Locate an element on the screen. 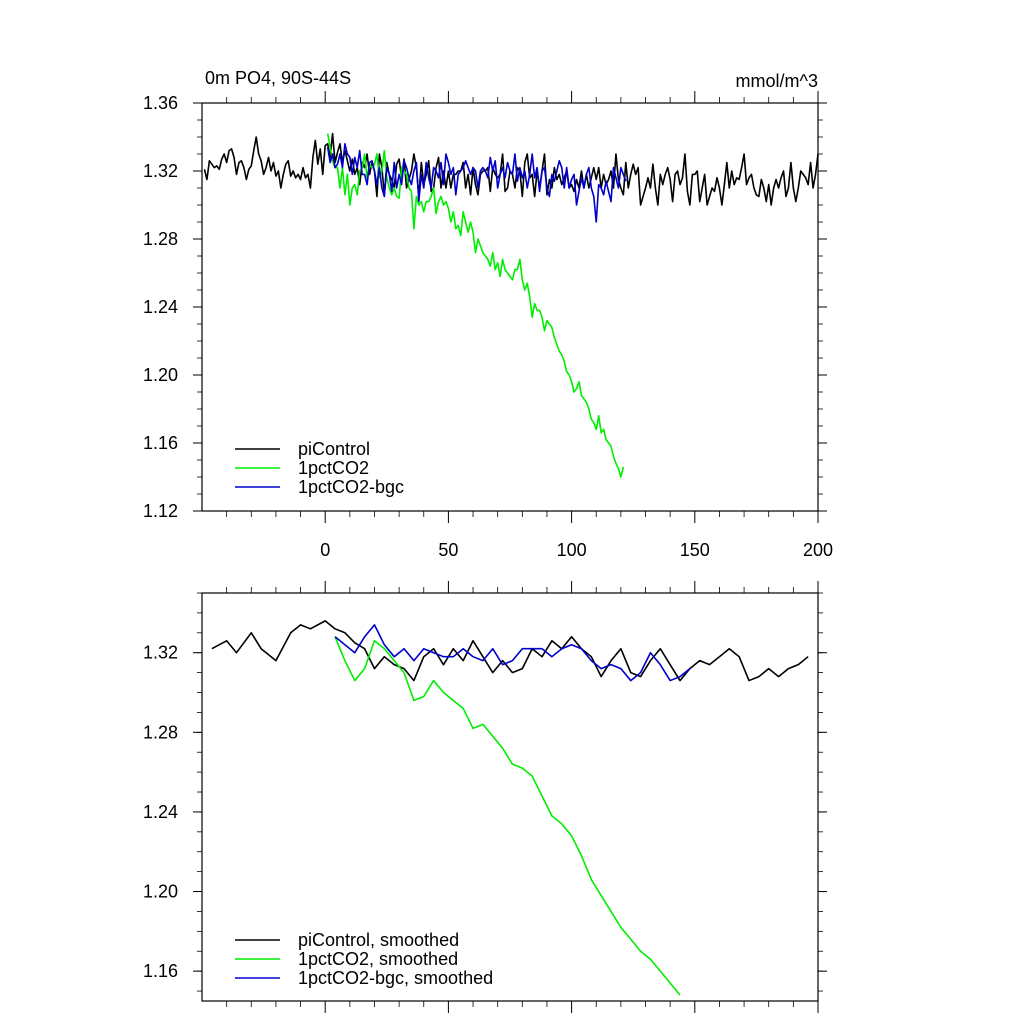  series-line-picontrol is located at coordinates (511, 169).